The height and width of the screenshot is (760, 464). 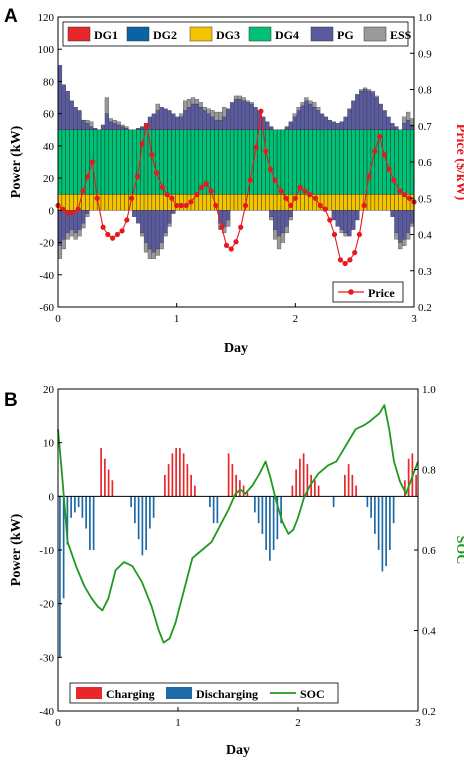 I want to click on b-ytick-label: 20, so click(x=49, y=390).